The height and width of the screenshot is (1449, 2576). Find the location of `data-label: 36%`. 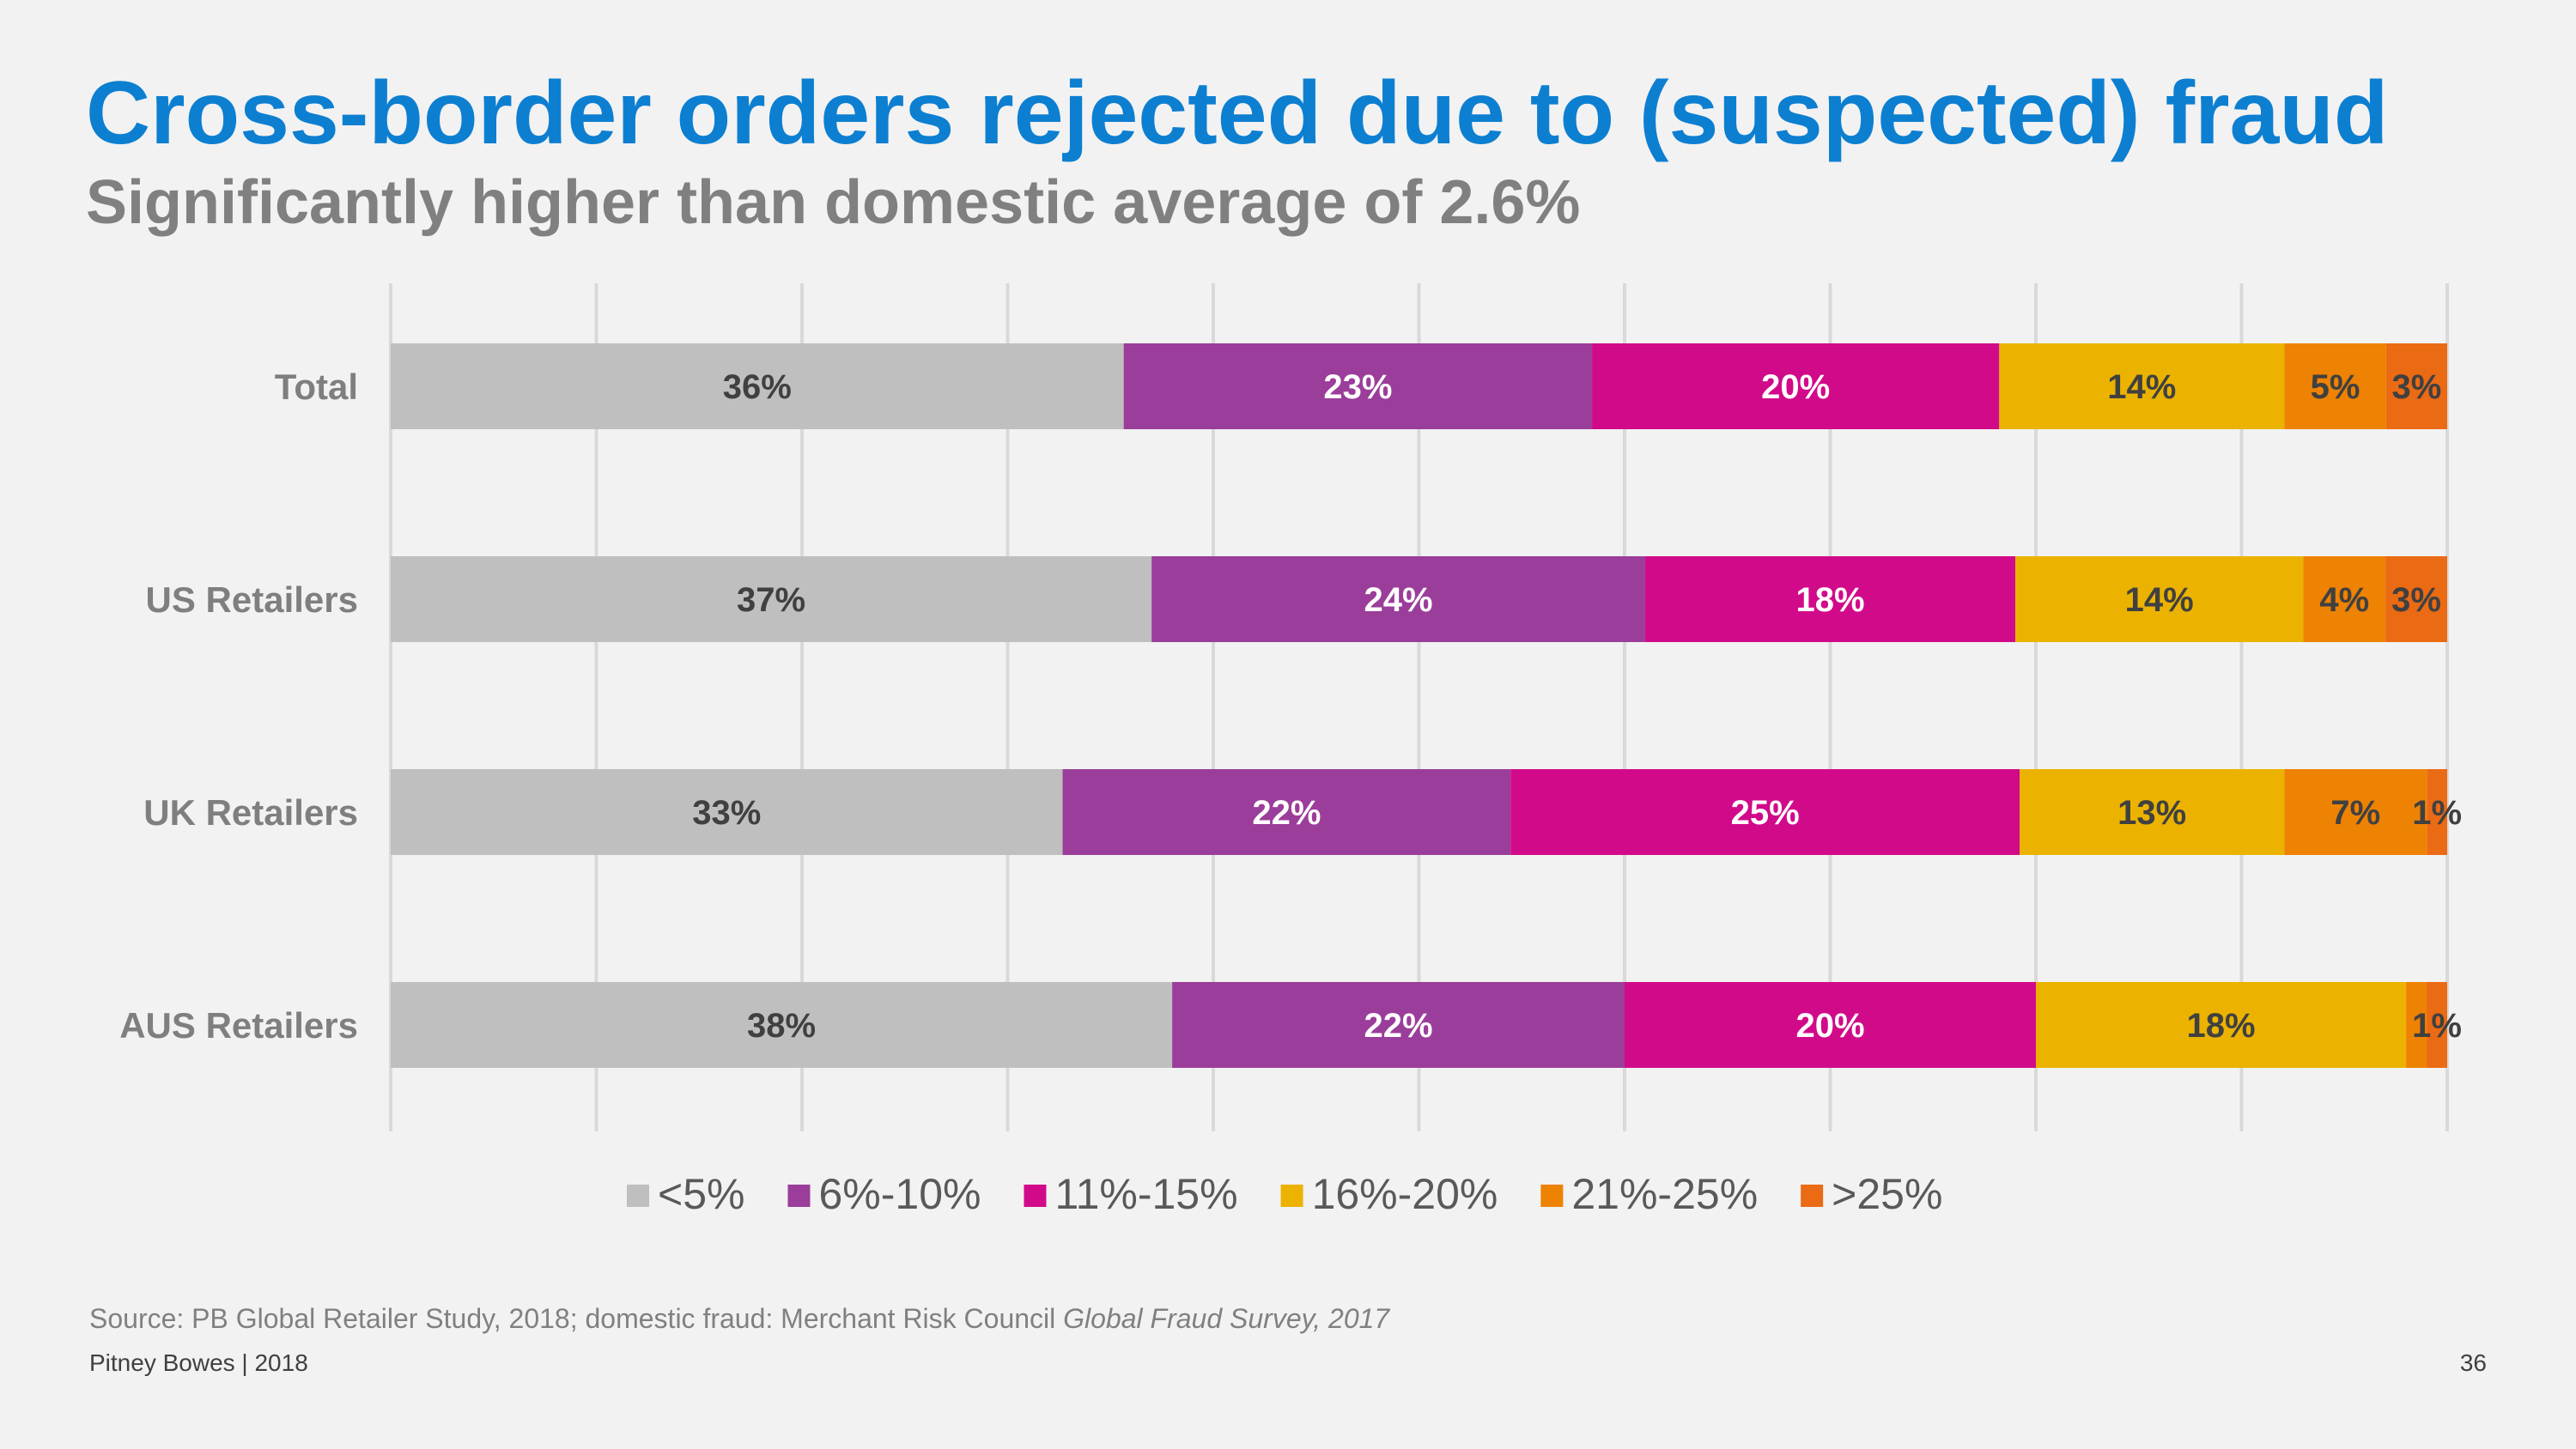

data-label: 36% is located at coordinates (757, 387).